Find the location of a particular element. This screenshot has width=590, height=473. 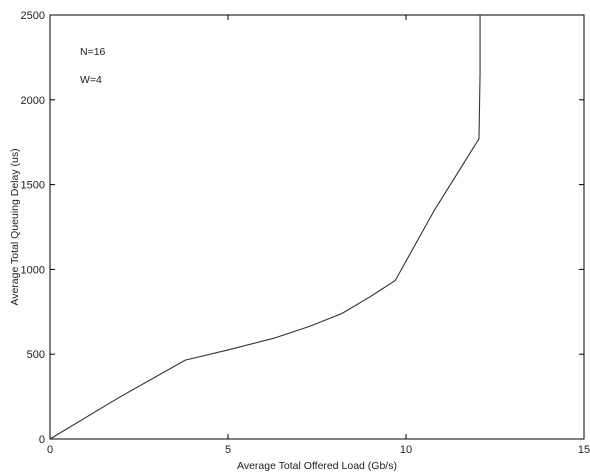

y-axis-label: Average Total Queuing Delay (us) is located at coordinates (15, 226).